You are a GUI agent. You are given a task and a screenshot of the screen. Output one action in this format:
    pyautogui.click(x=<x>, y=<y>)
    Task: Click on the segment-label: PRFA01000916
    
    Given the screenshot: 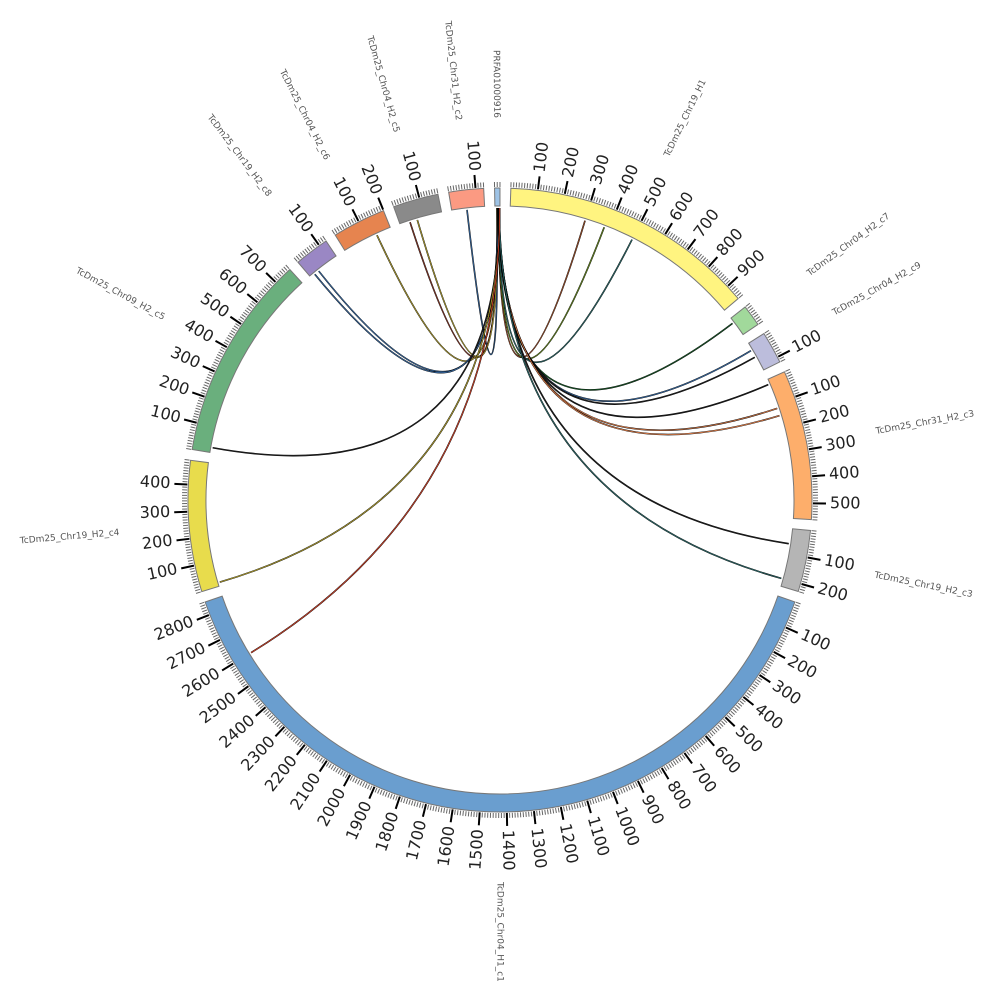 What is the action you would take?
    pyautogui.click(x=496, y=84)
    